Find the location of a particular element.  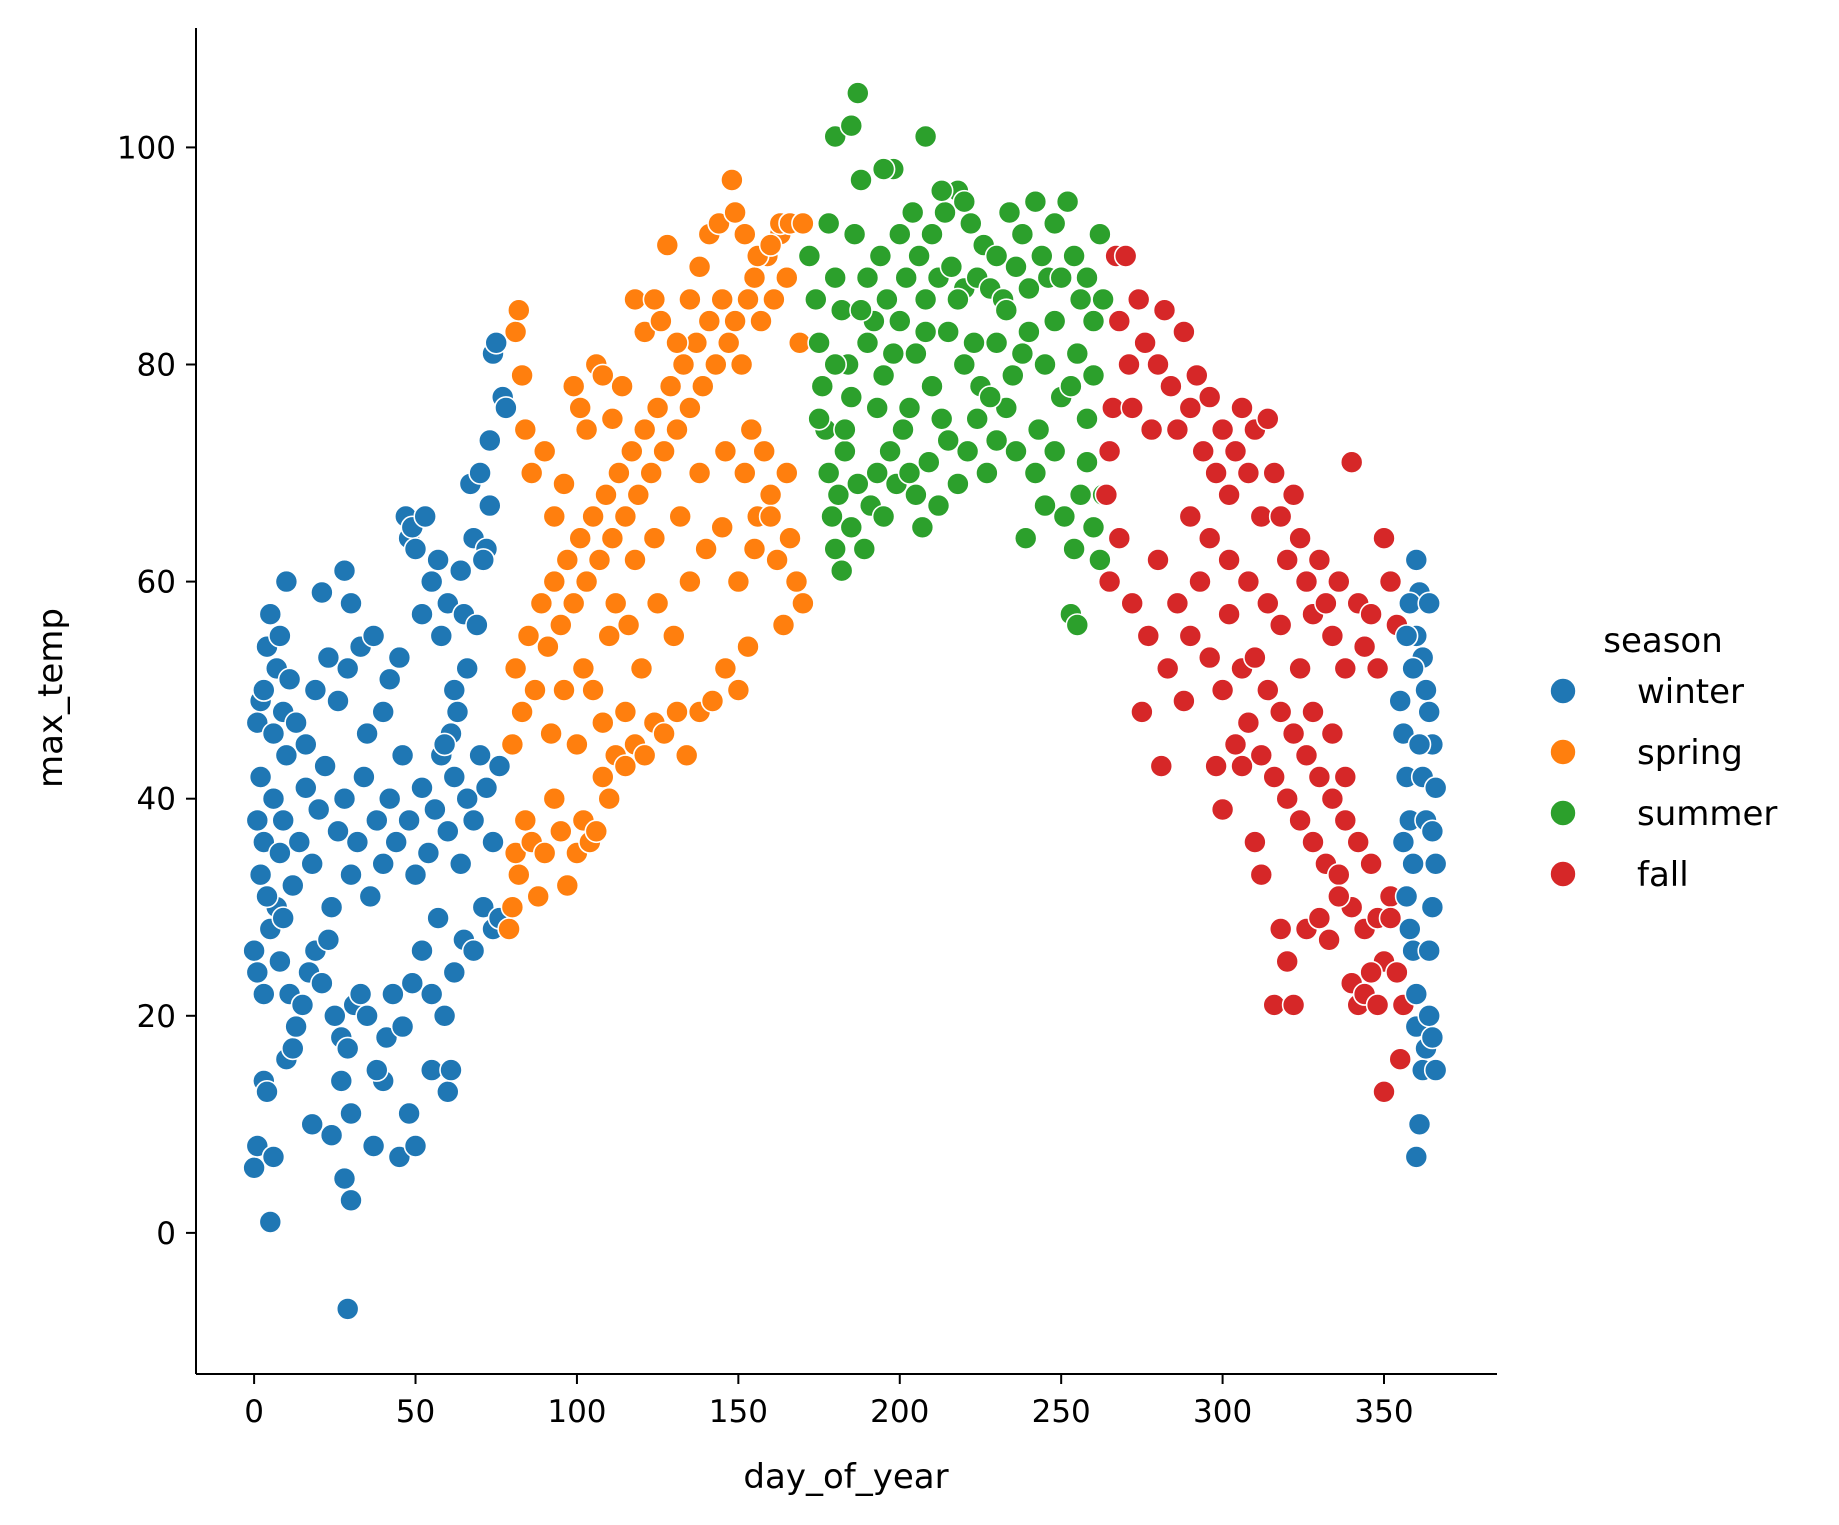

y-tick-label-20: 20 is located at coordinates (156, 1017).